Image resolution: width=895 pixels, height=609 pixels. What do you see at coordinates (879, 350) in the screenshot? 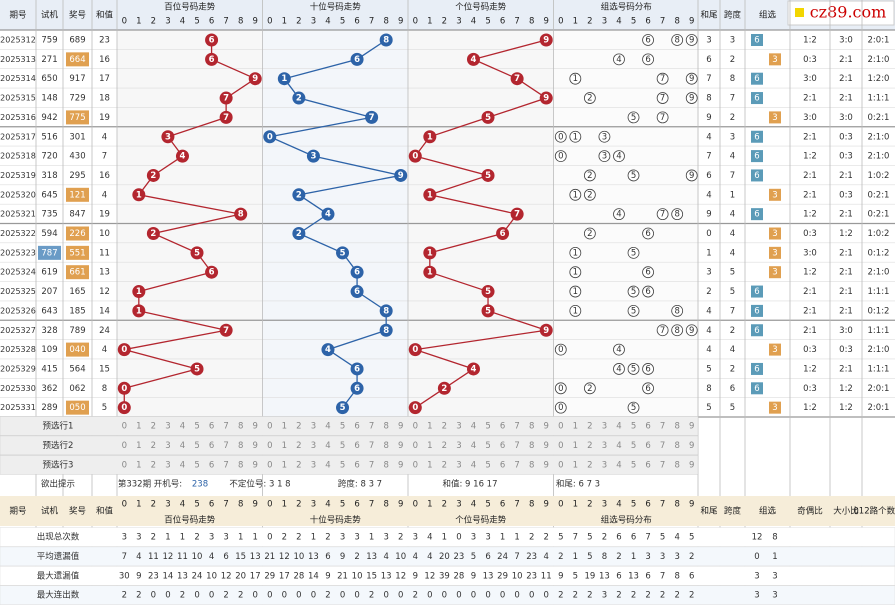
I see `mod012: 2:1:0` at bounding box center [879, 350].